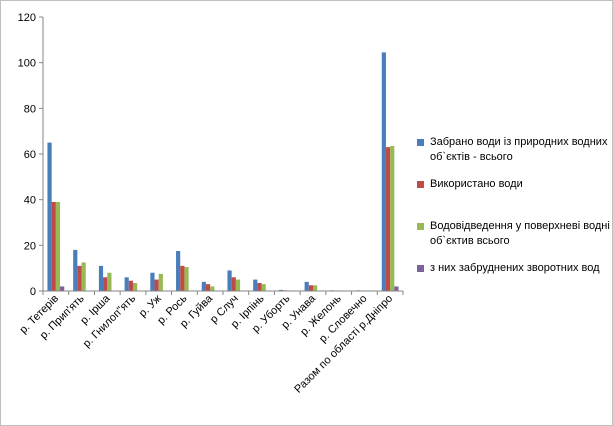 Image resolution: width=613 pixels, height=426 pixels. Describe the element at coordinates (30, 246) in the screenshot. I see `y-tick-label: 20` at that location.